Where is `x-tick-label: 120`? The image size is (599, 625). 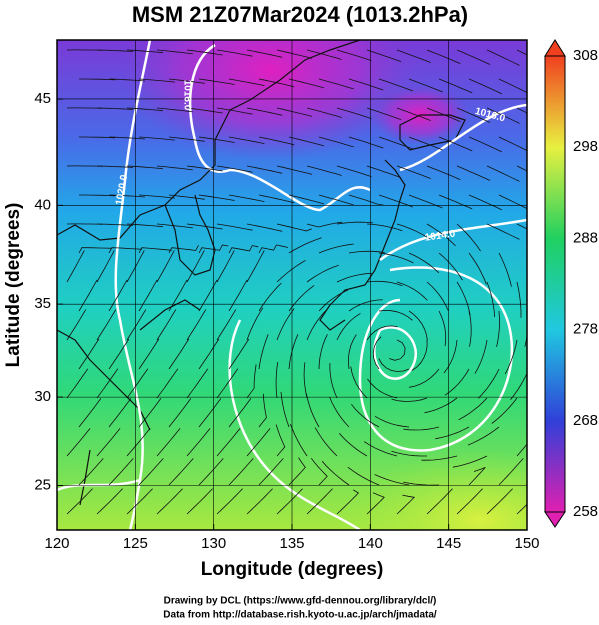 x-tick-label: 120 is located at coordinates (56, 543).